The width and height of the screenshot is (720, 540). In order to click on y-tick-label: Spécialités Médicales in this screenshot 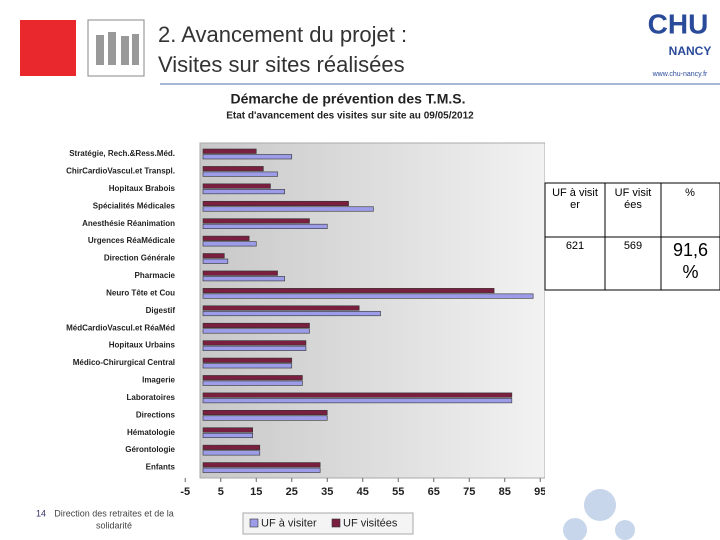, I will do `click(134, 205)`.